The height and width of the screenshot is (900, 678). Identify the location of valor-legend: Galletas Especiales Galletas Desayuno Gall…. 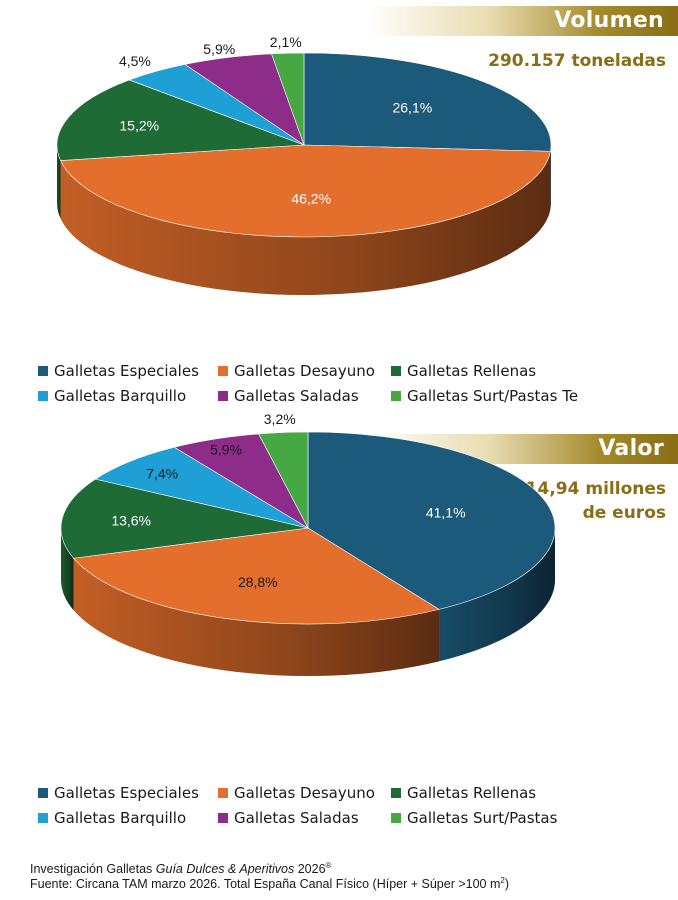
(348, 805).